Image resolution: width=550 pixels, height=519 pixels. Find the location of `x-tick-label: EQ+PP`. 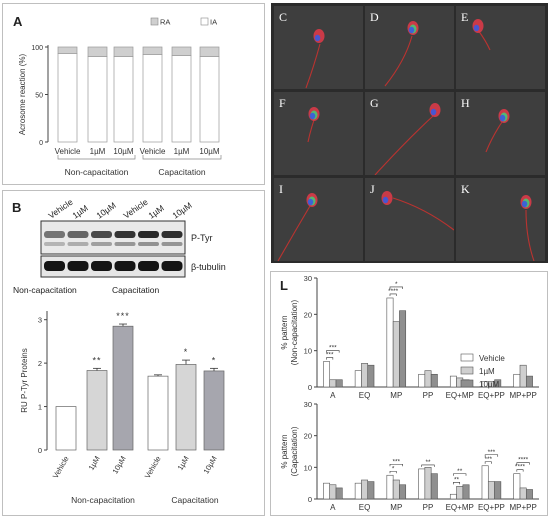

x-tick-label: EQ+PP is located at coordinates (491, 507).